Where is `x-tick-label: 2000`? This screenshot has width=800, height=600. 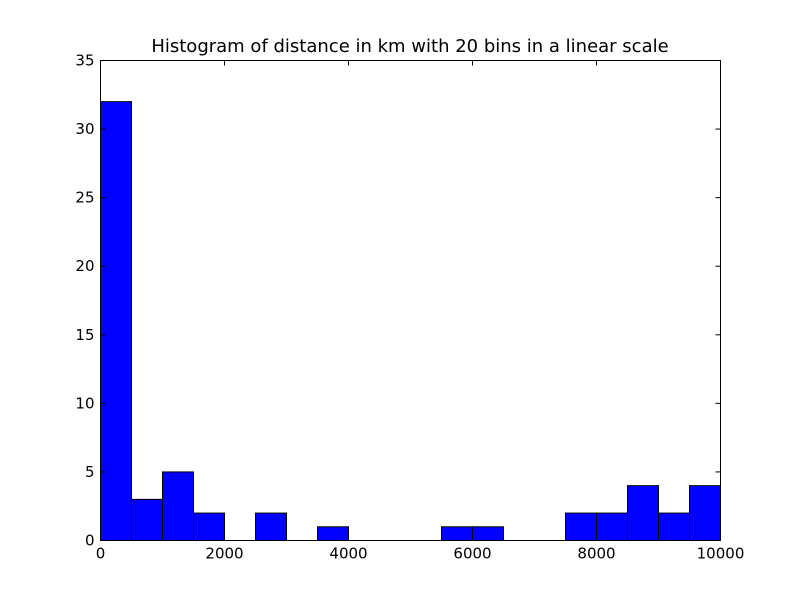
x-tick-label: 2000 is located at coordinates (224, 554).